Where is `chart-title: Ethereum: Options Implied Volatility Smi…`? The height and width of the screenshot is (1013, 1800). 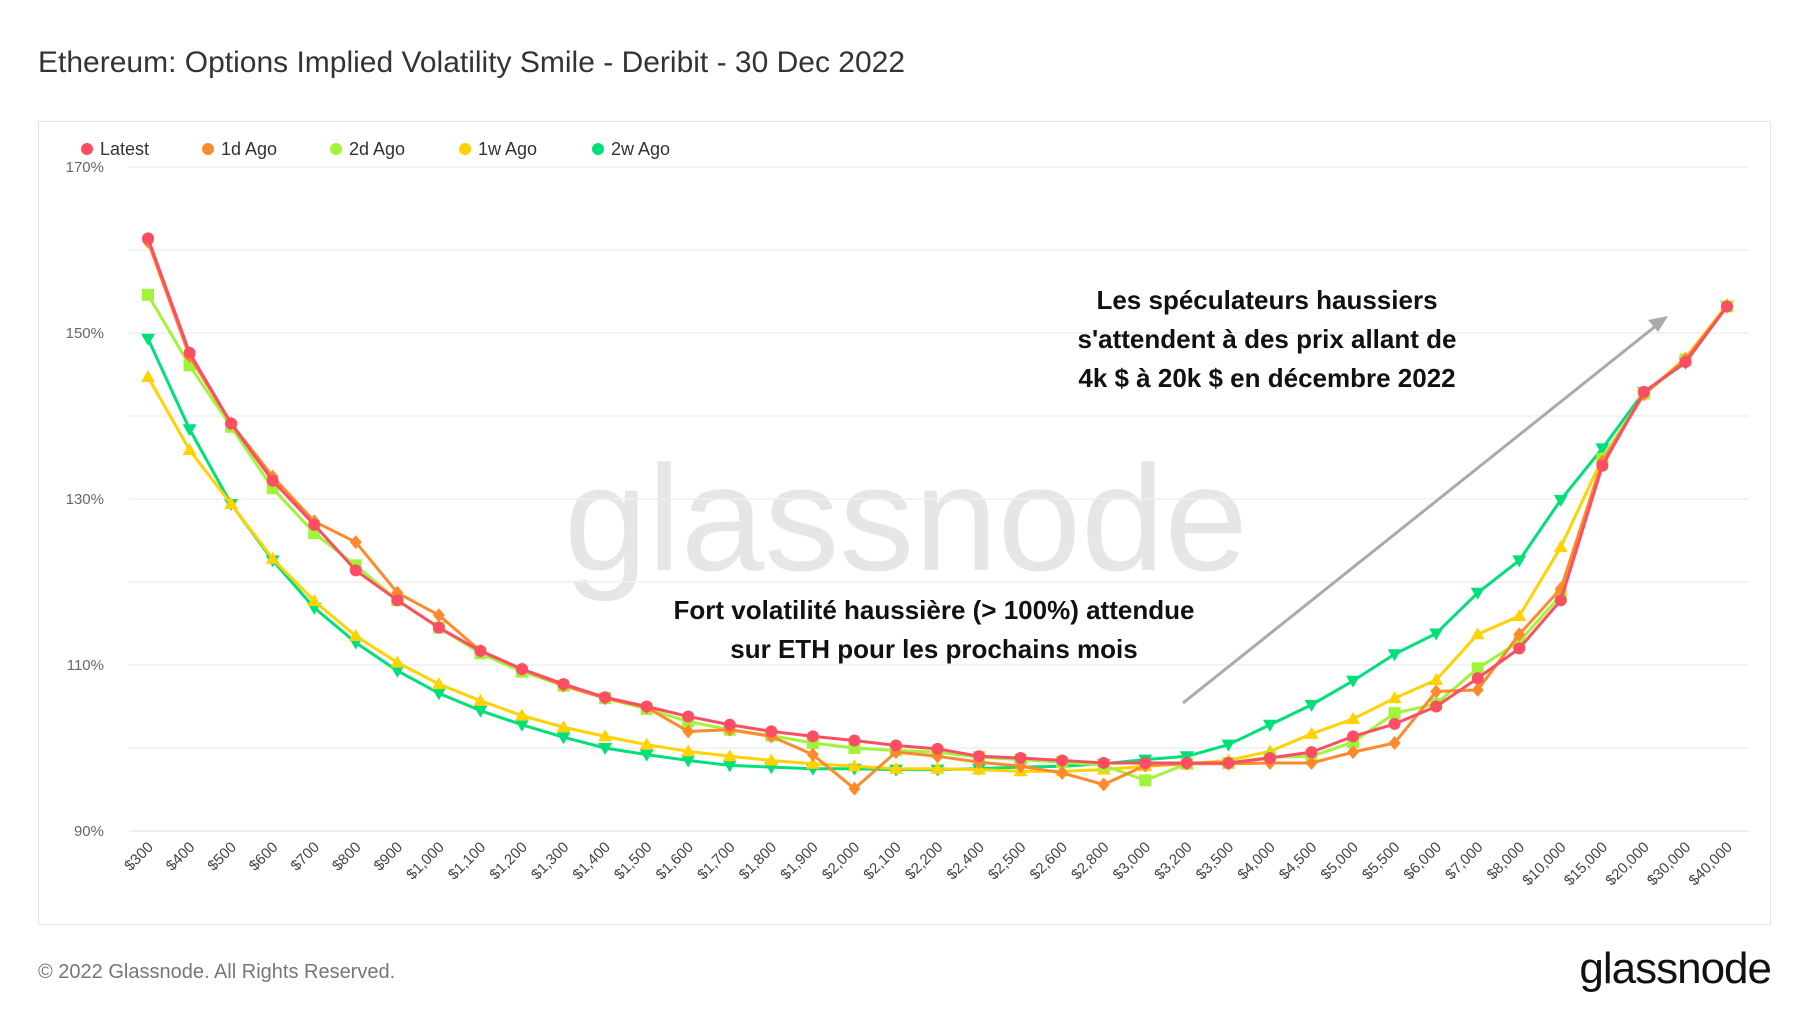
chart-title: Ethereum: Options Implied Volatility Smi… is located at coordinates (472, 62).